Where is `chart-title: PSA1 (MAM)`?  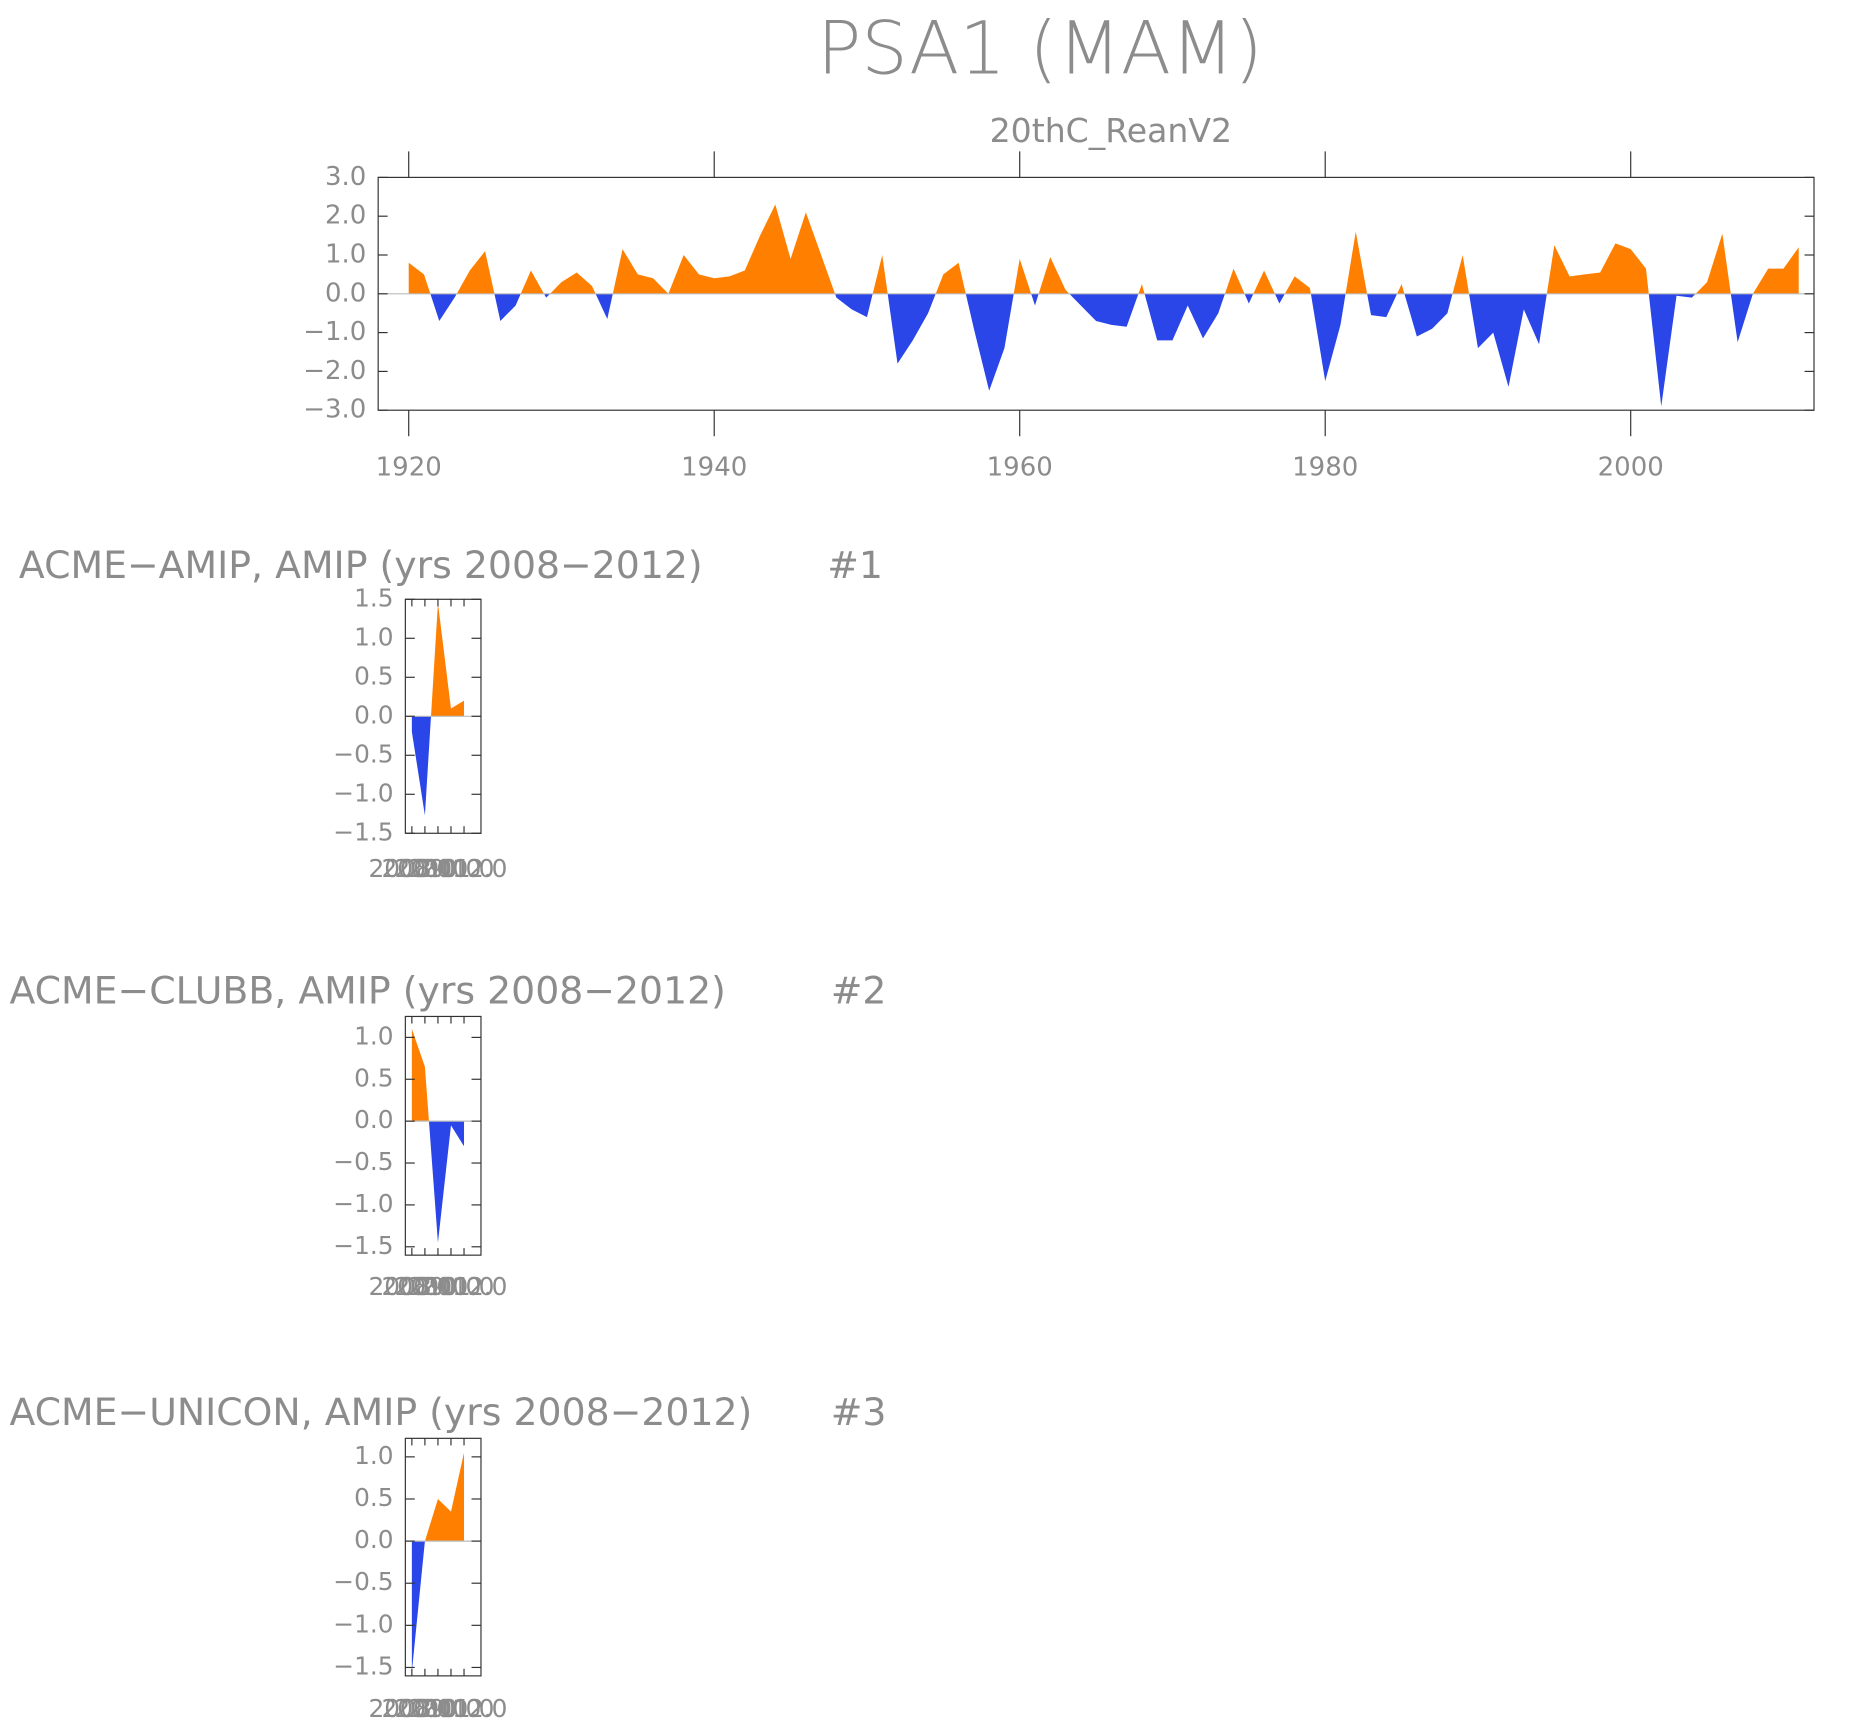 chart-title: PSA1 (MAM) is located at coordinates (1040, 48).